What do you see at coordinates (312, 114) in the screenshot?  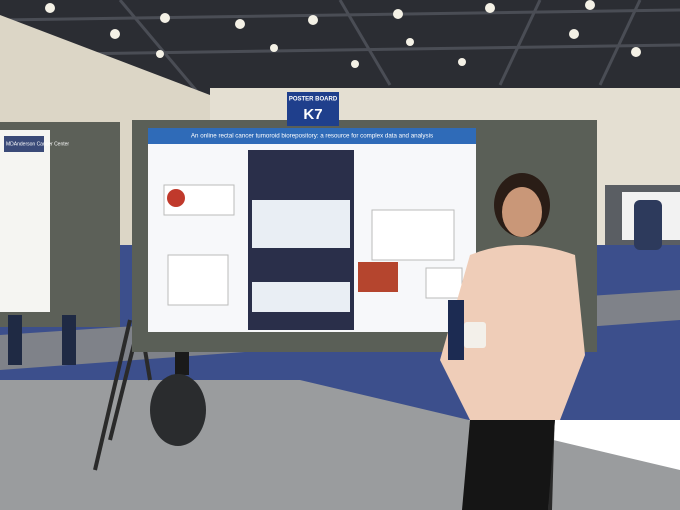 I see `sign-number: K7` at bounding box center [312, 114].